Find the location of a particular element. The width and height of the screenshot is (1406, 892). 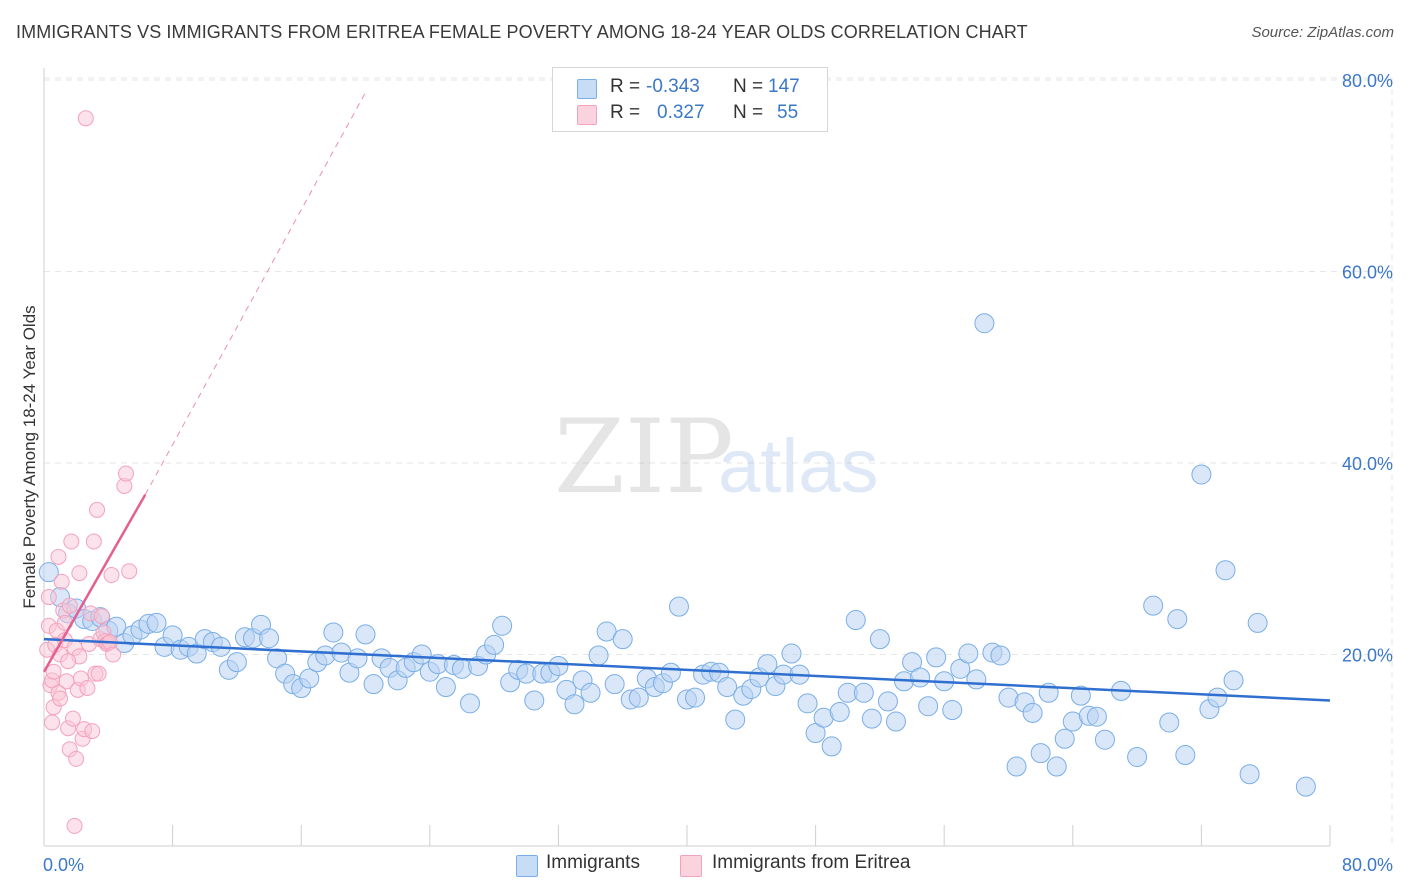

series-swatch-blue is located at coordinates (527, 866).